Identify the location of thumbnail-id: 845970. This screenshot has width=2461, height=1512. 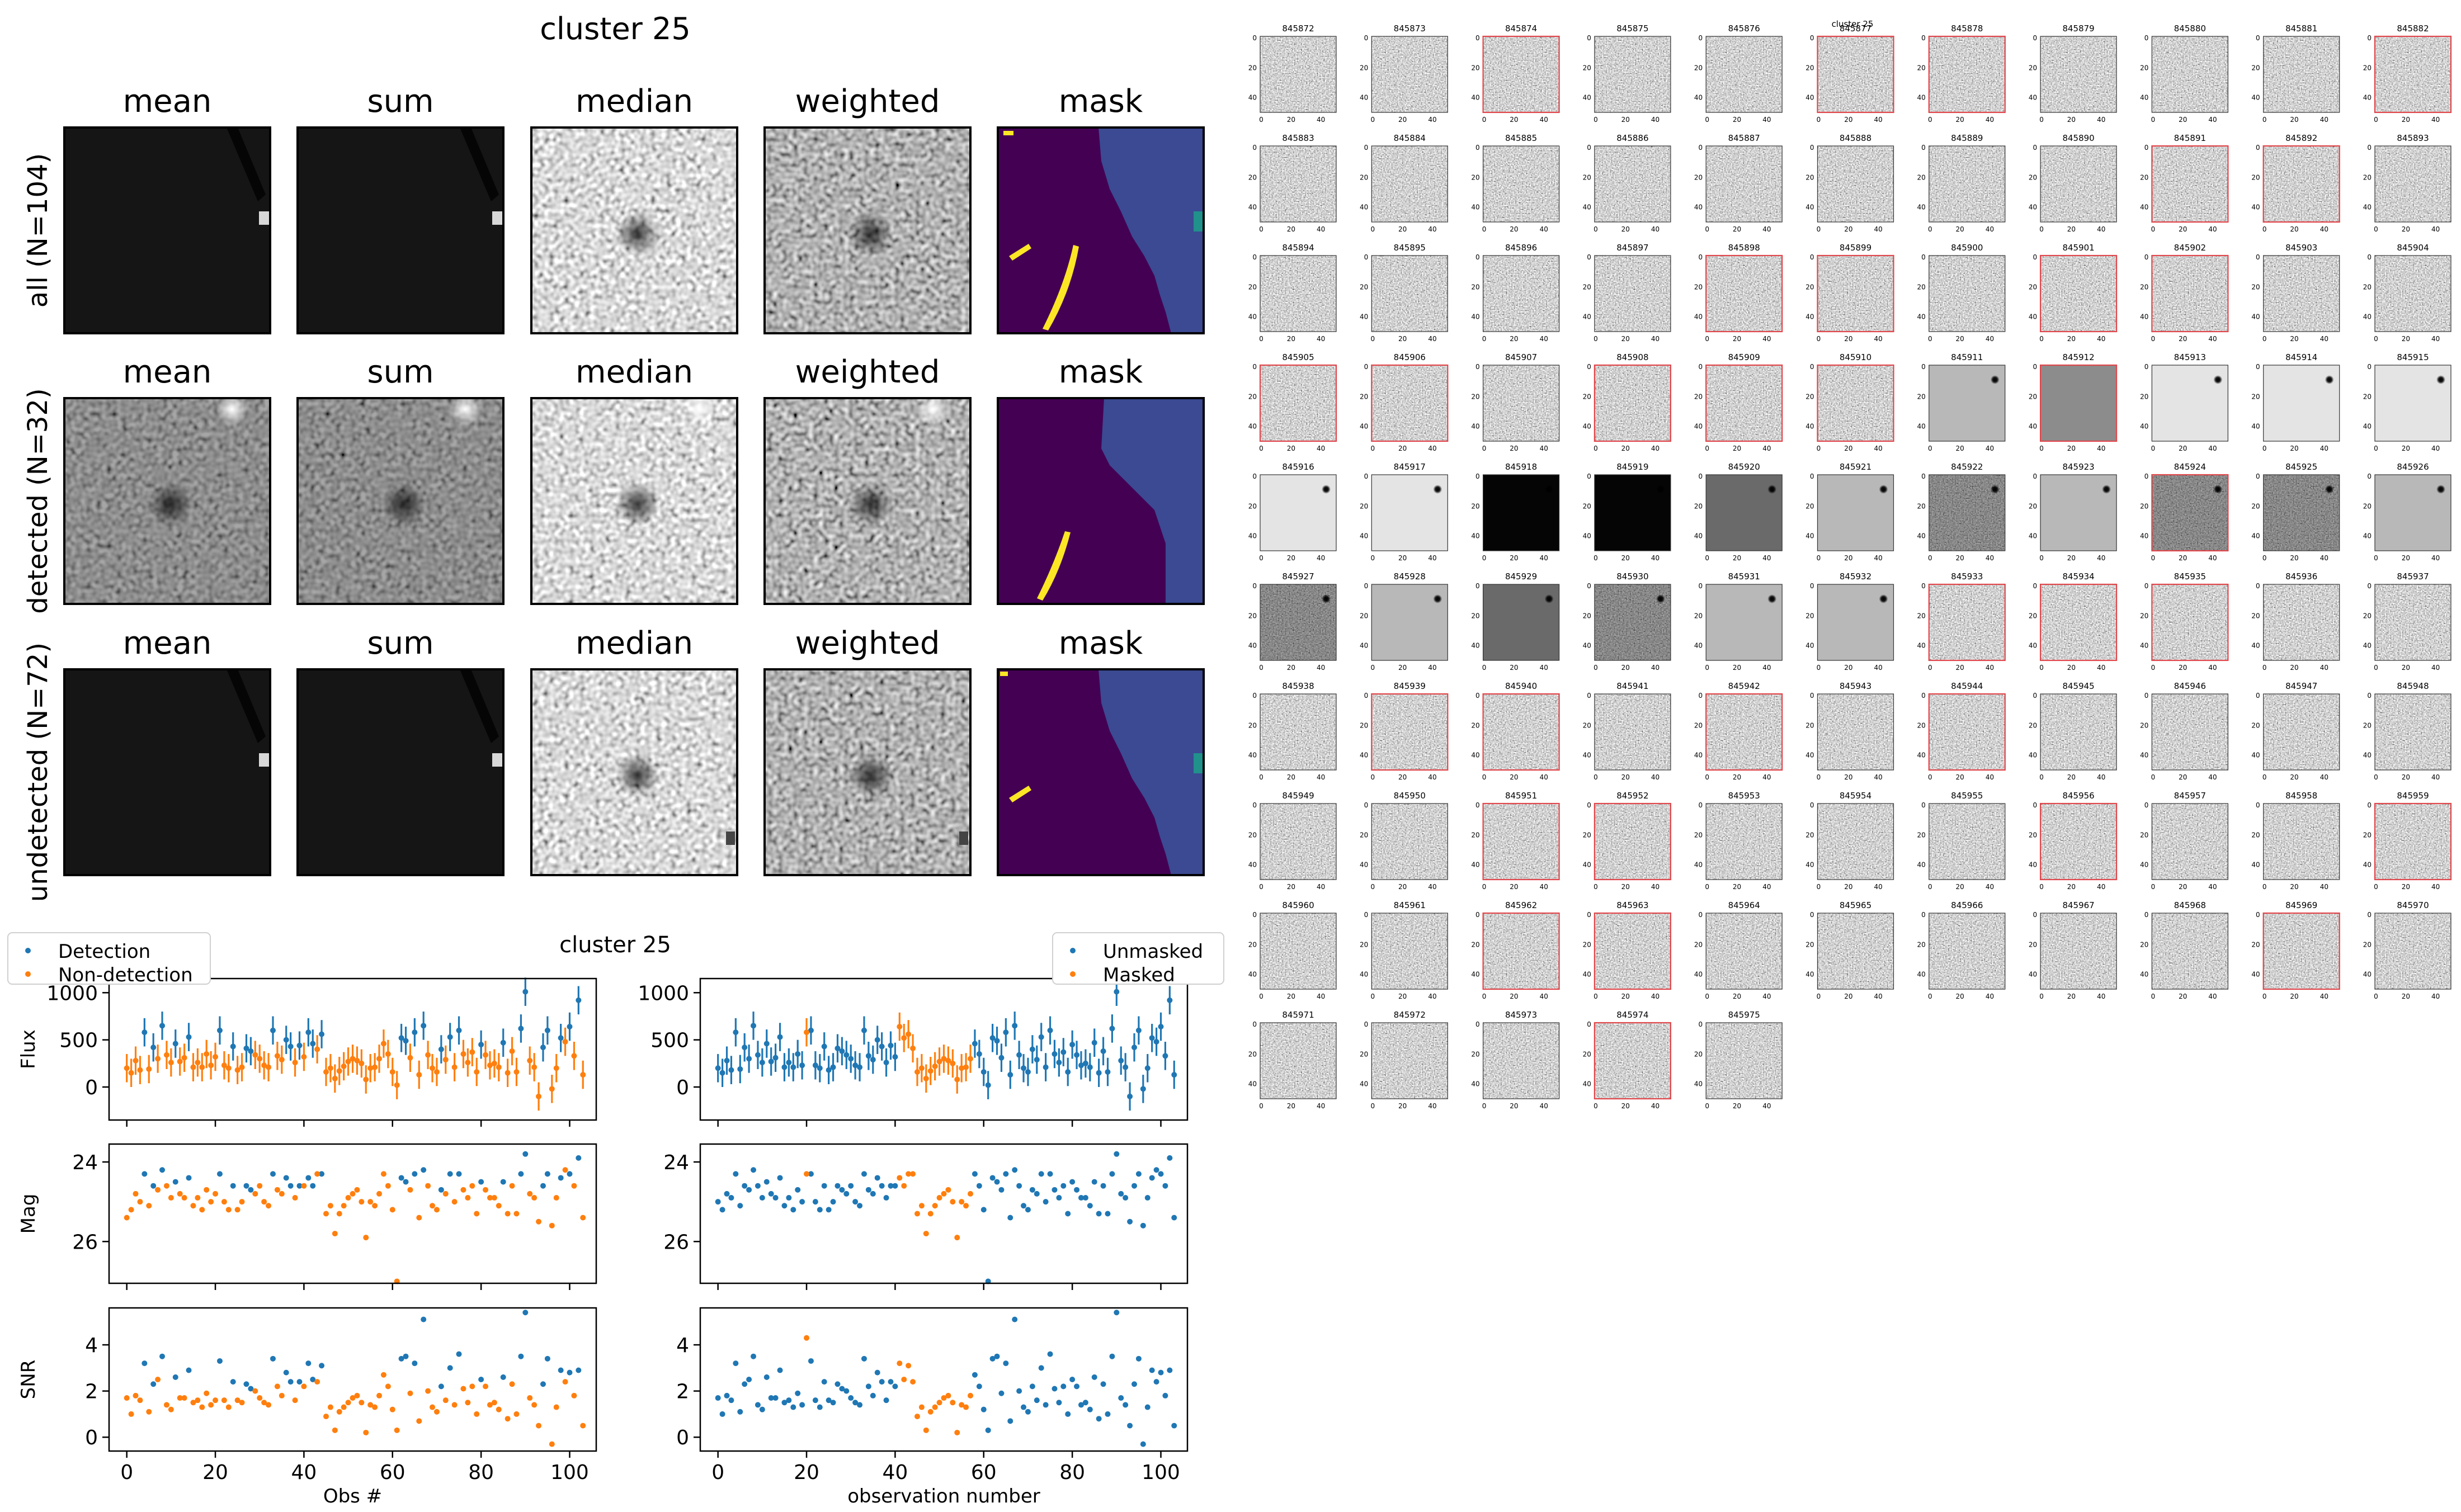
(2413, 905).